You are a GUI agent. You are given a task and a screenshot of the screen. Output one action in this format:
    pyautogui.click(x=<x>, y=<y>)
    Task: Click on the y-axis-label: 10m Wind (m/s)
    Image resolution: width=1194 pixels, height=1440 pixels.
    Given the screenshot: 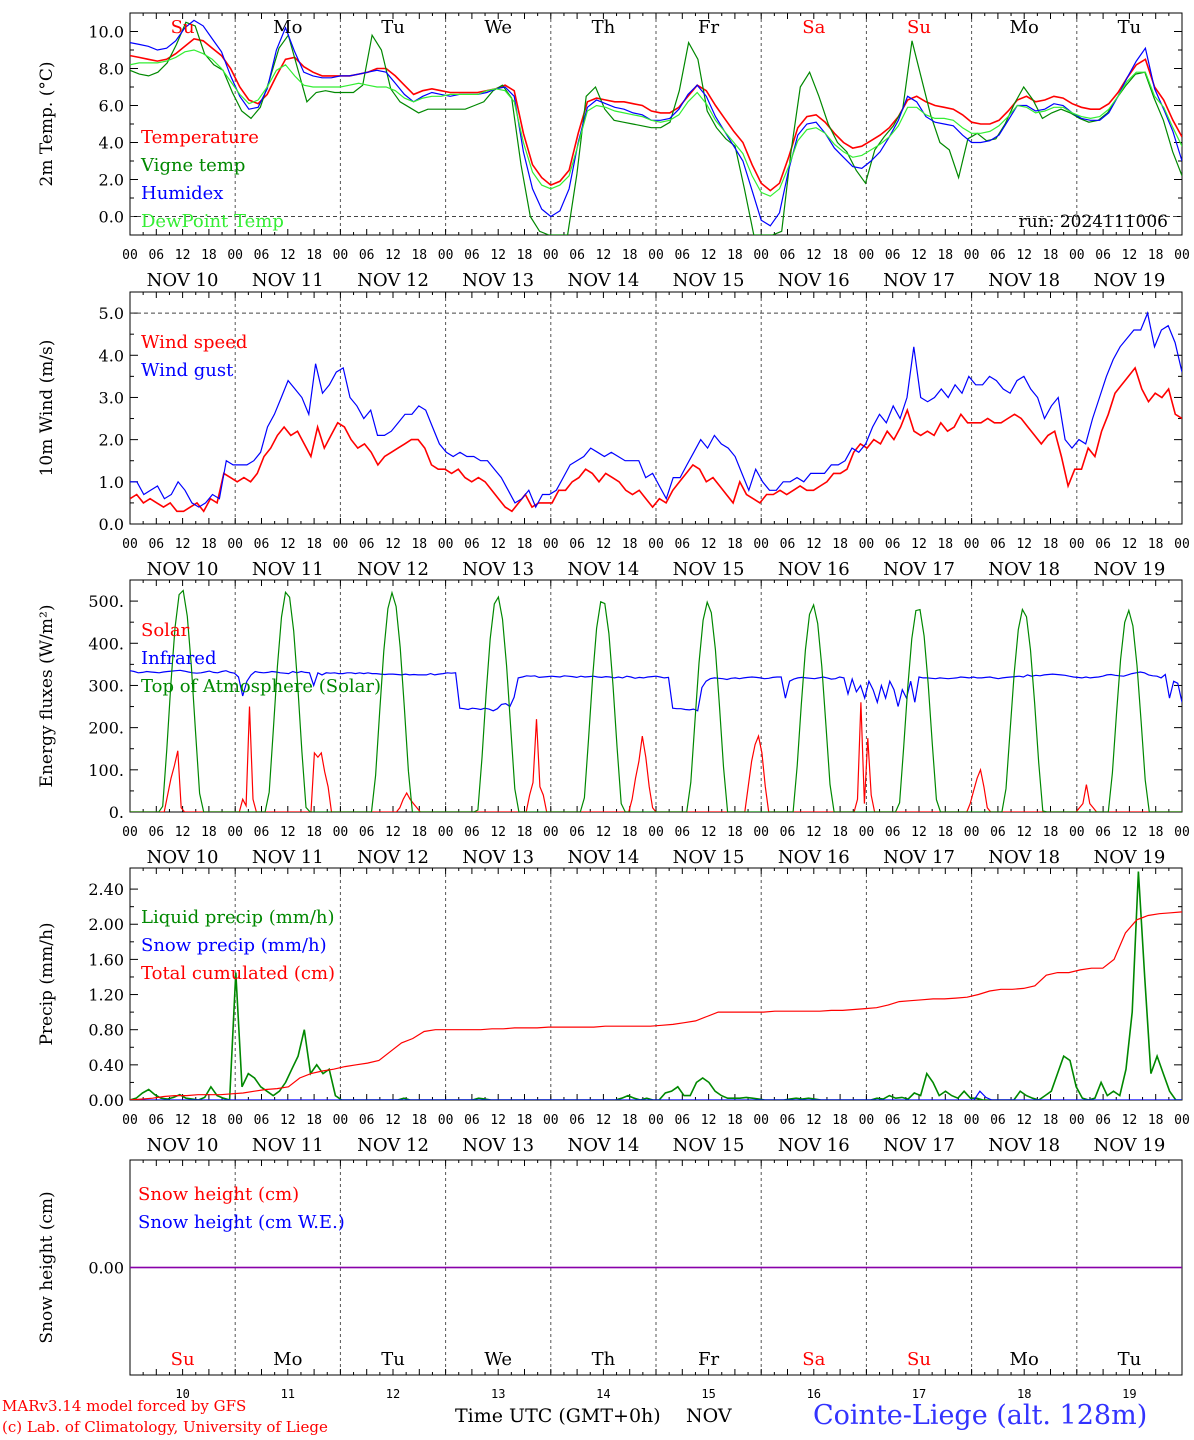 What is the action you would take?
    pyautogui.click(x=47, y=408)
    